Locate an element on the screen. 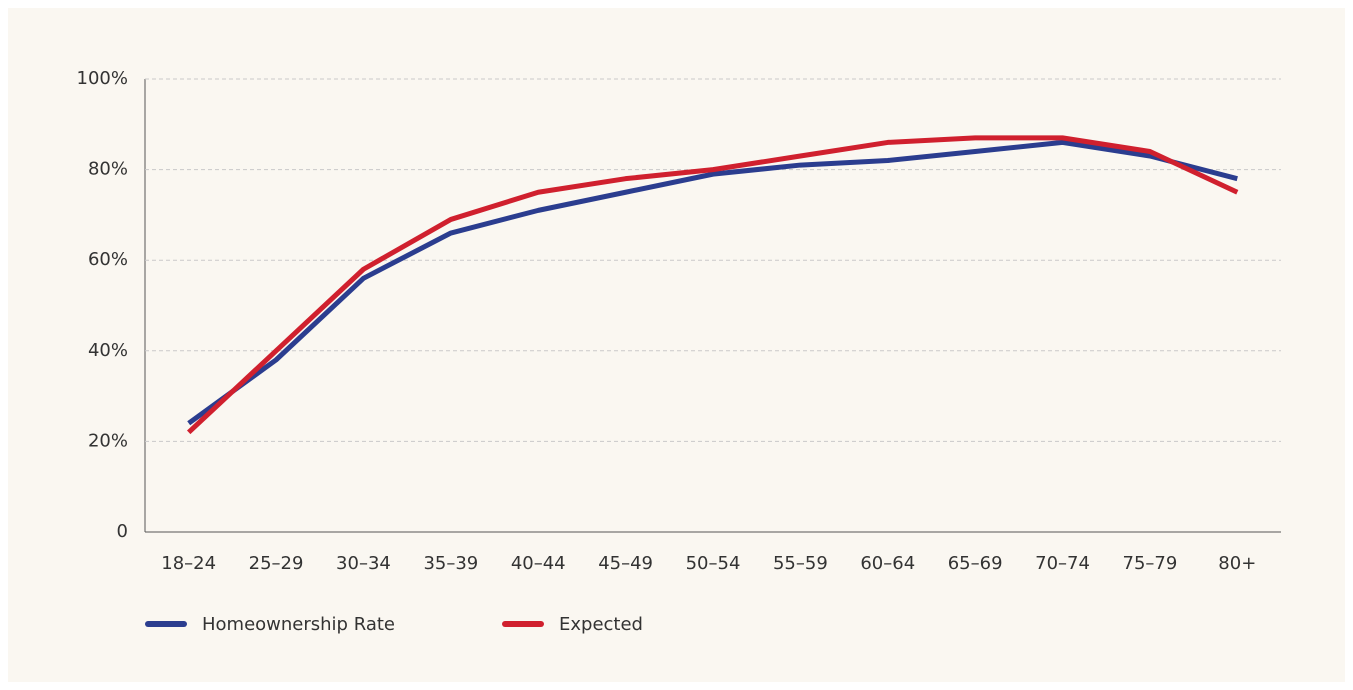 The height and width of the screenshot is (690, 1353). x-tick-label: 80+ is located at coordinates (1237, 563).